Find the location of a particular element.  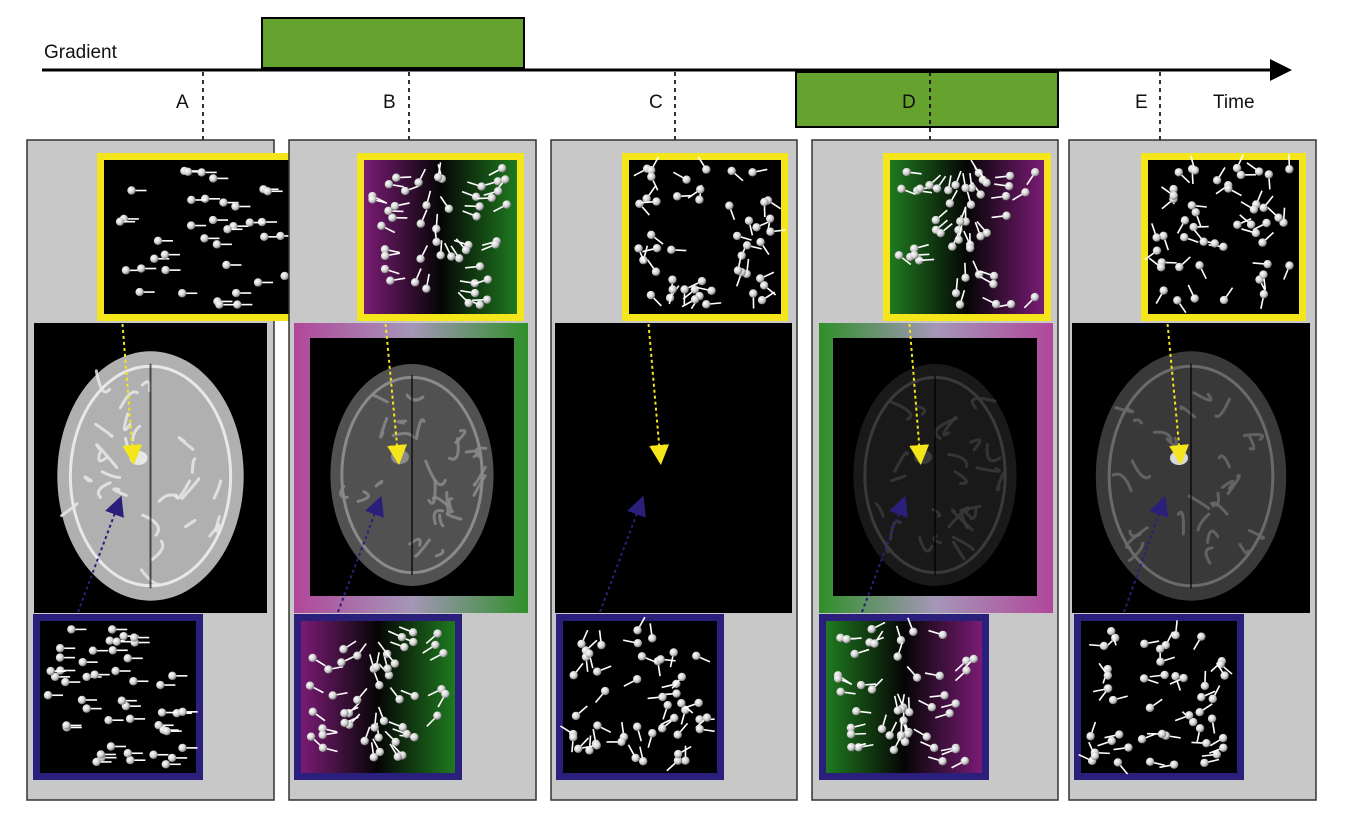

yellow-inset-spins is located at coordinates (1223, 237).